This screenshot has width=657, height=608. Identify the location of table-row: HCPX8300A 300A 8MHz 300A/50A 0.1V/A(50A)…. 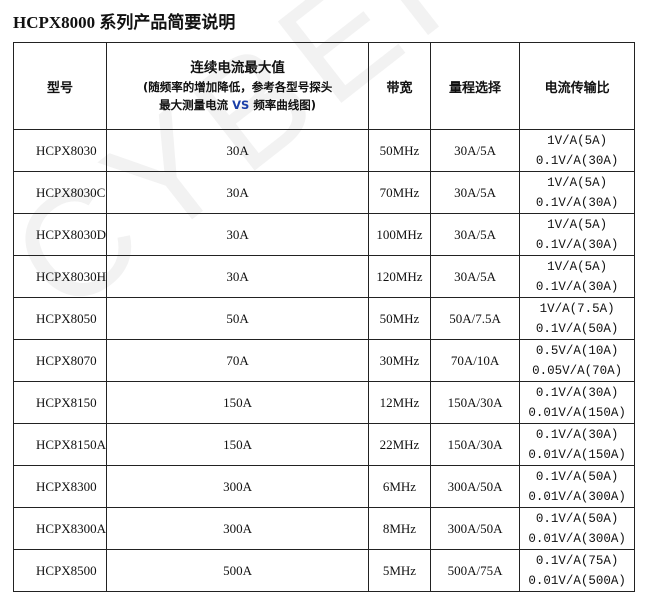
(323, 528).